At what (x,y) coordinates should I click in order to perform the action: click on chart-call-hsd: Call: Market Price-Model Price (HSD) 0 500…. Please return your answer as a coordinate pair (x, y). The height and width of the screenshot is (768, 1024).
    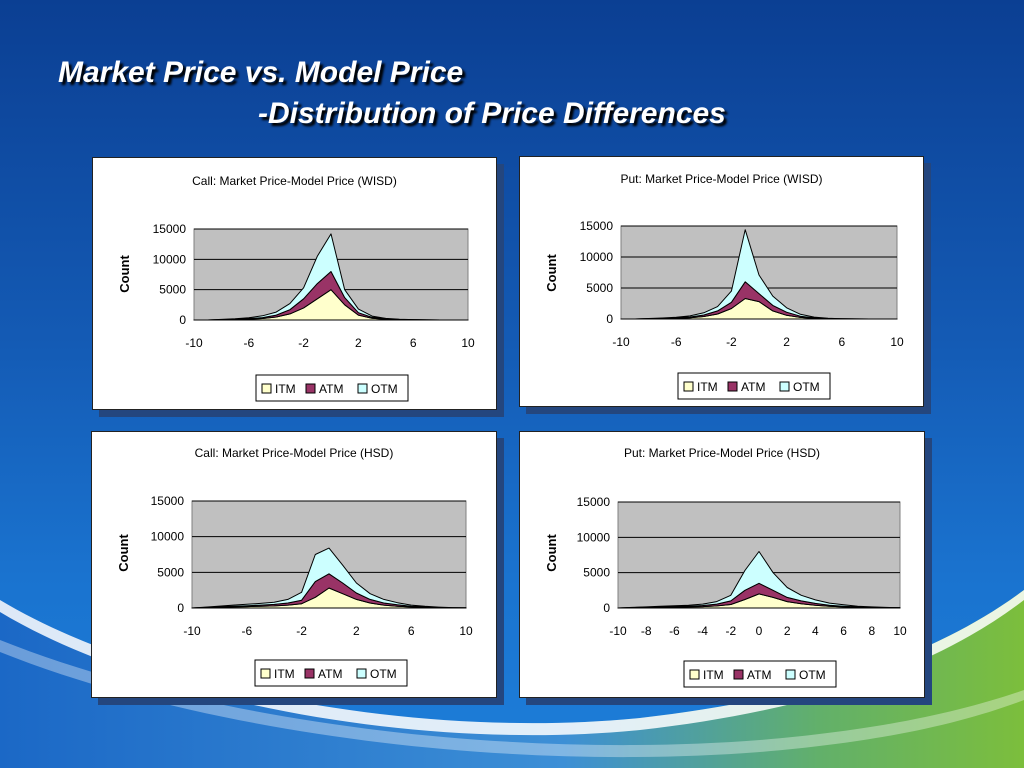
    Looking at the image, I should click on (294, 566).